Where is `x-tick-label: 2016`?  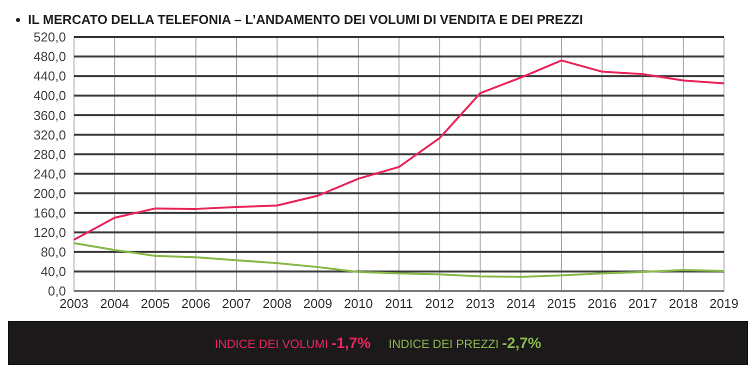 x-tick-label: 2016 is located at coordinates (602, 304).